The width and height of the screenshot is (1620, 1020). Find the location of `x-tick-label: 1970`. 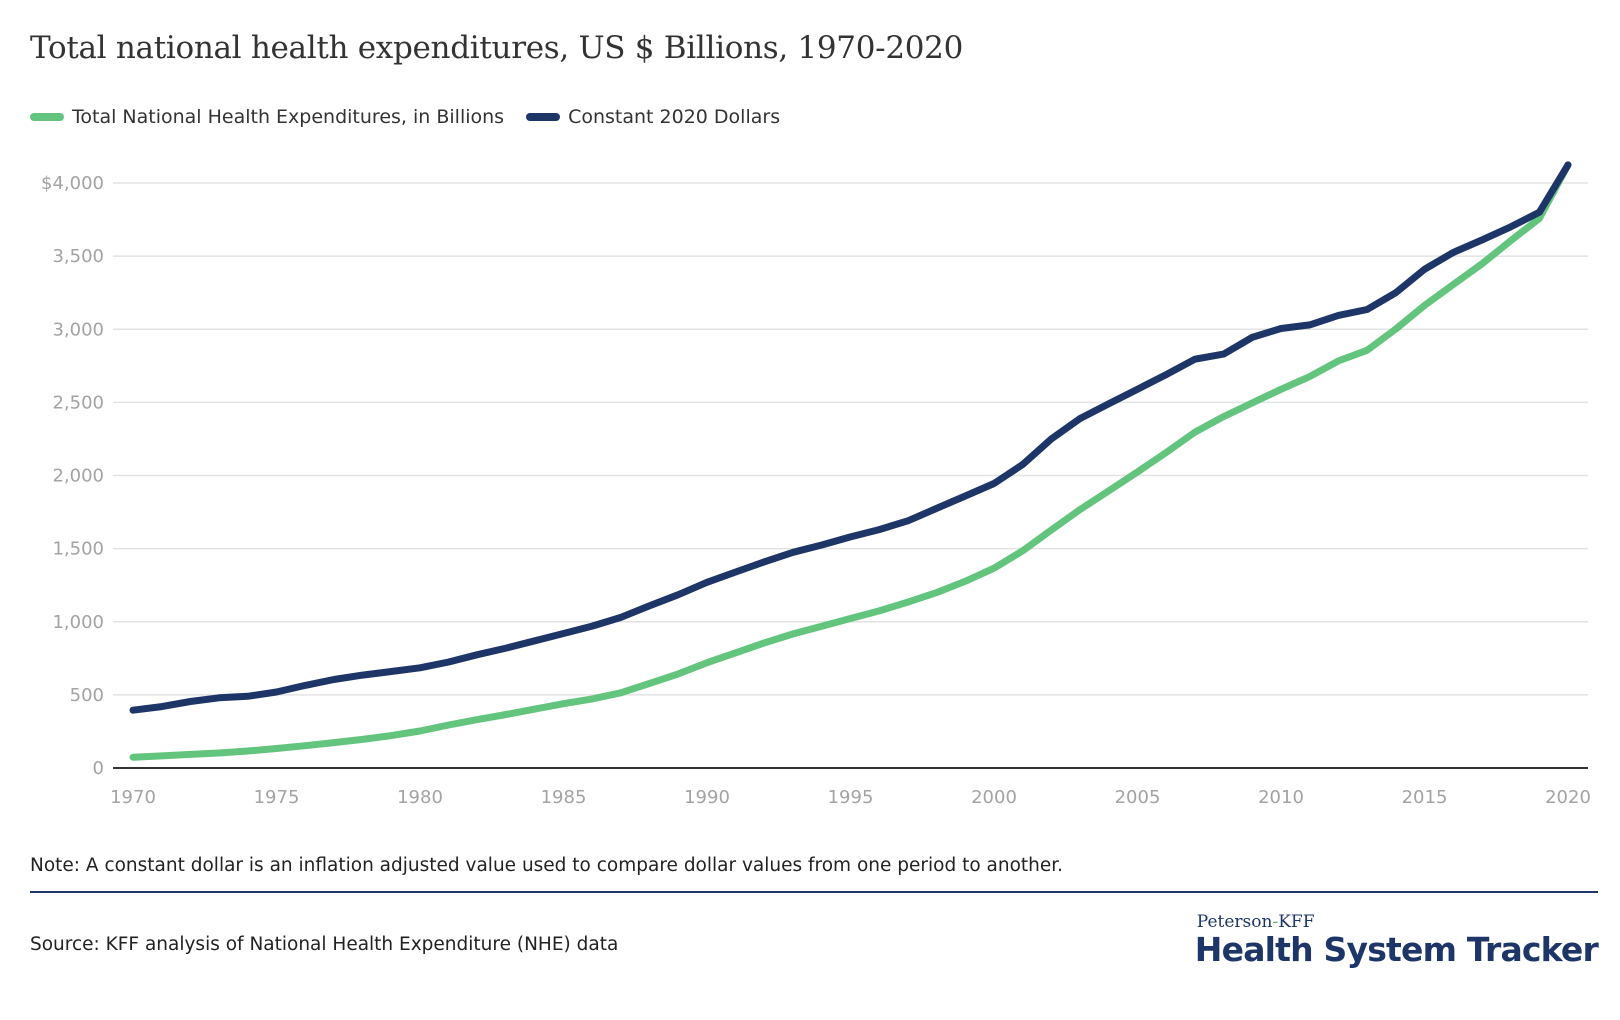

x-tick-label: 1970 is located at coordinates (133, 797).